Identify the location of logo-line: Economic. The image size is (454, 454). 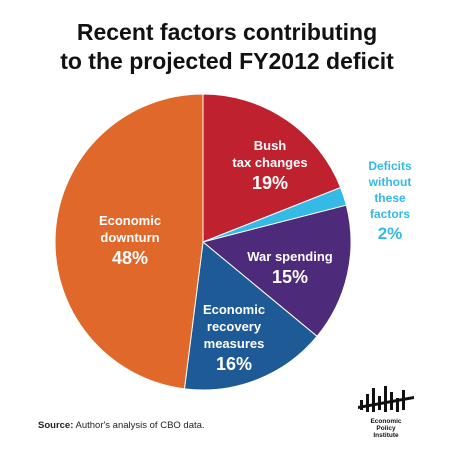
(386, 421).